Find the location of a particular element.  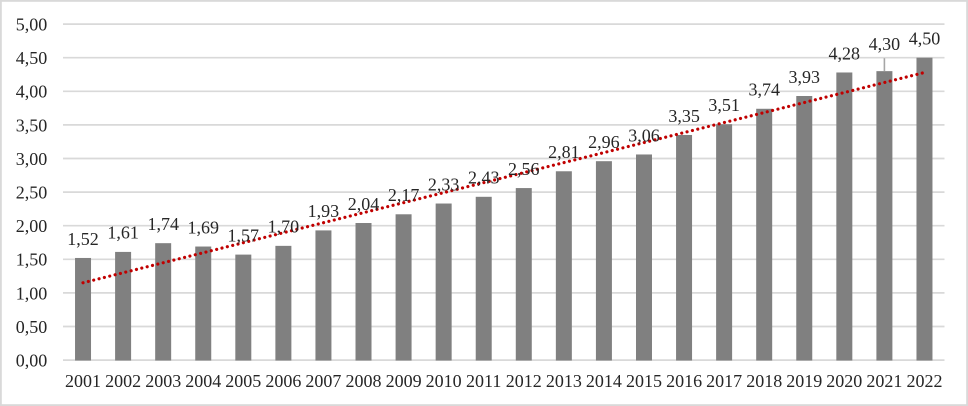

svg-text: 1,93 is located at coordinates (324, 211).